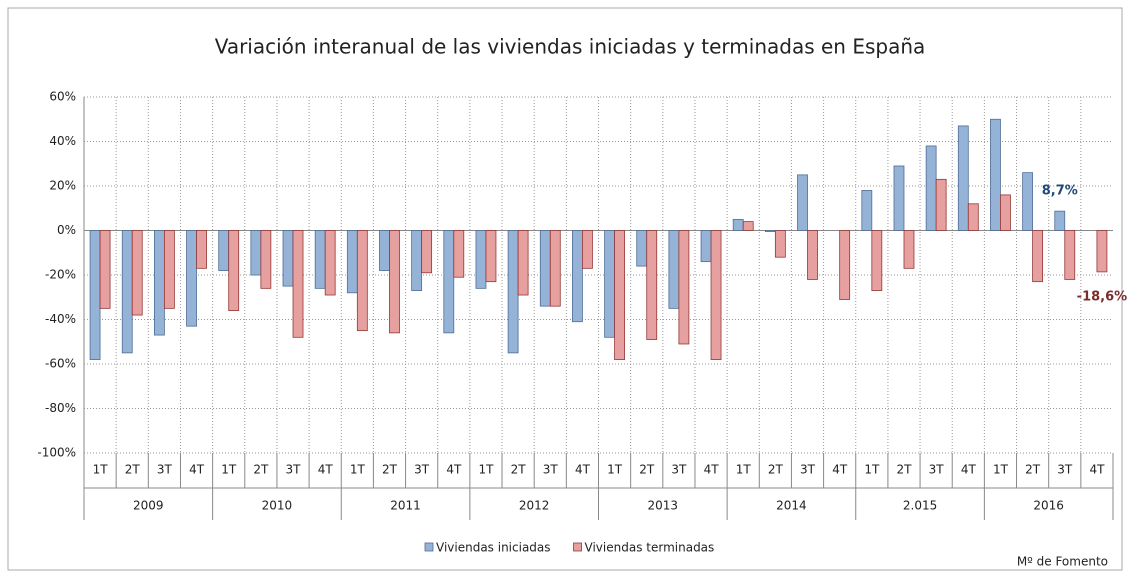 This screenshot has width=1130, height=572. I want to click on legend-swatch, so click(577, 547).